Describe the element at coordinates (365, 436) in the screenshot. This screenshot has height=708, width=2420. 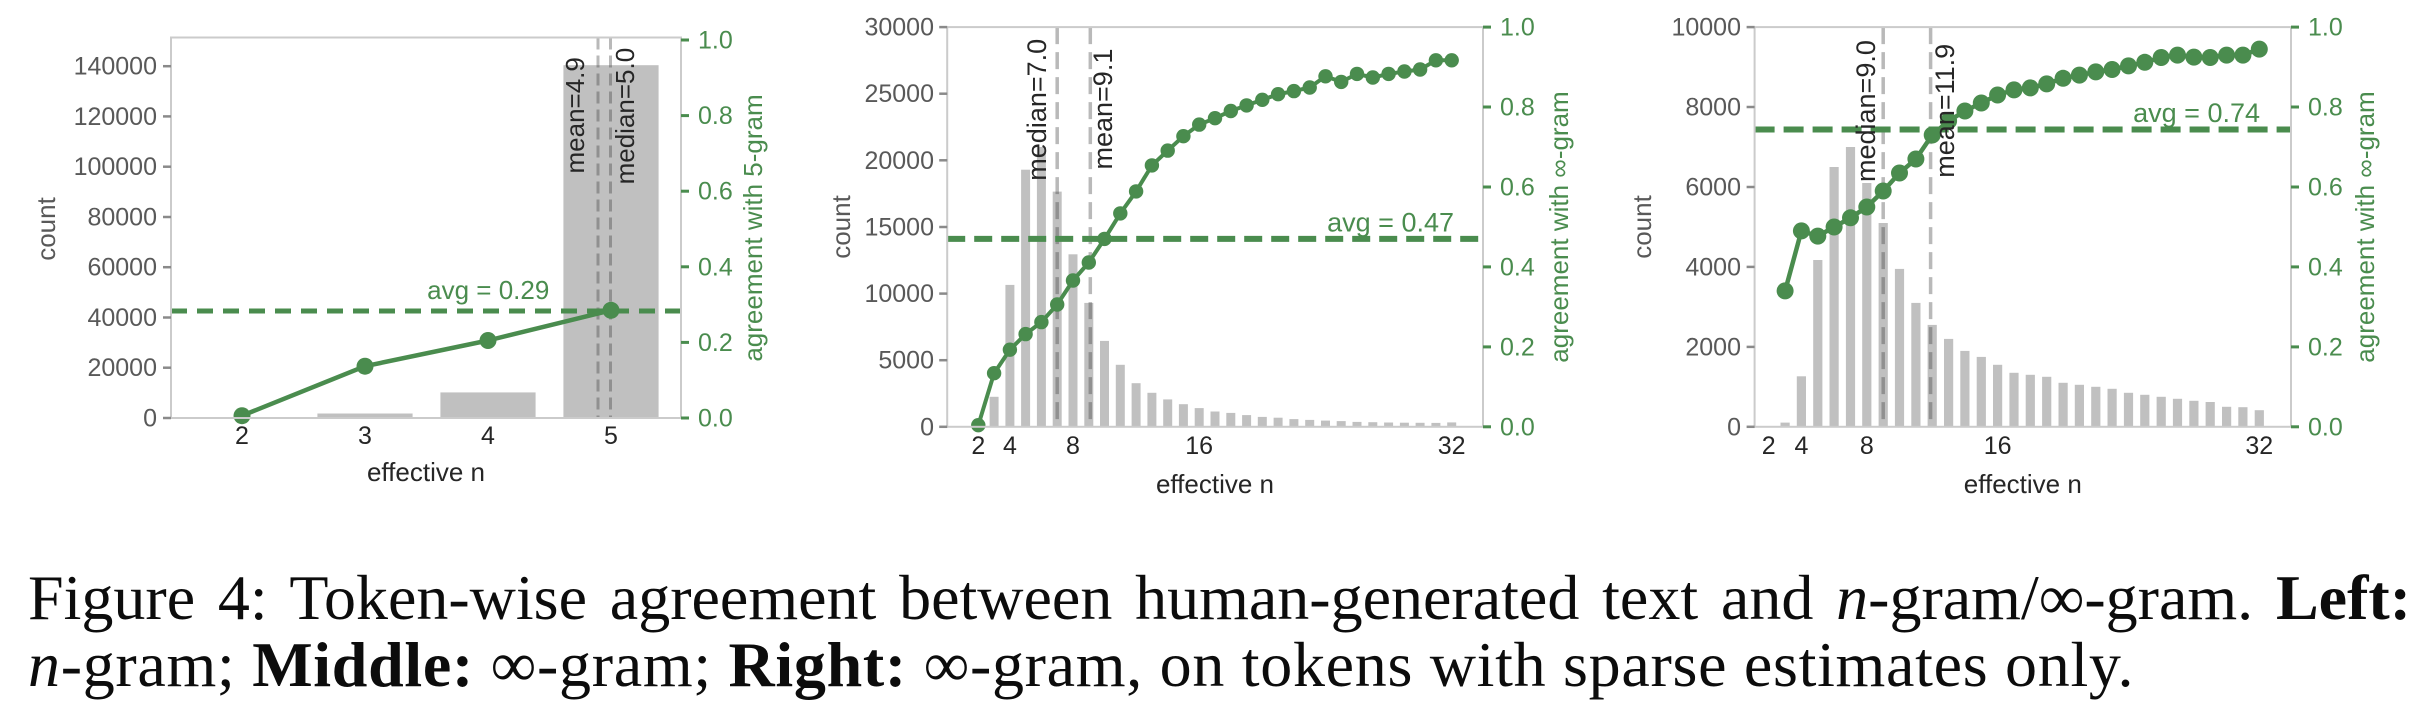
I see `svg-text: 3` at that location.